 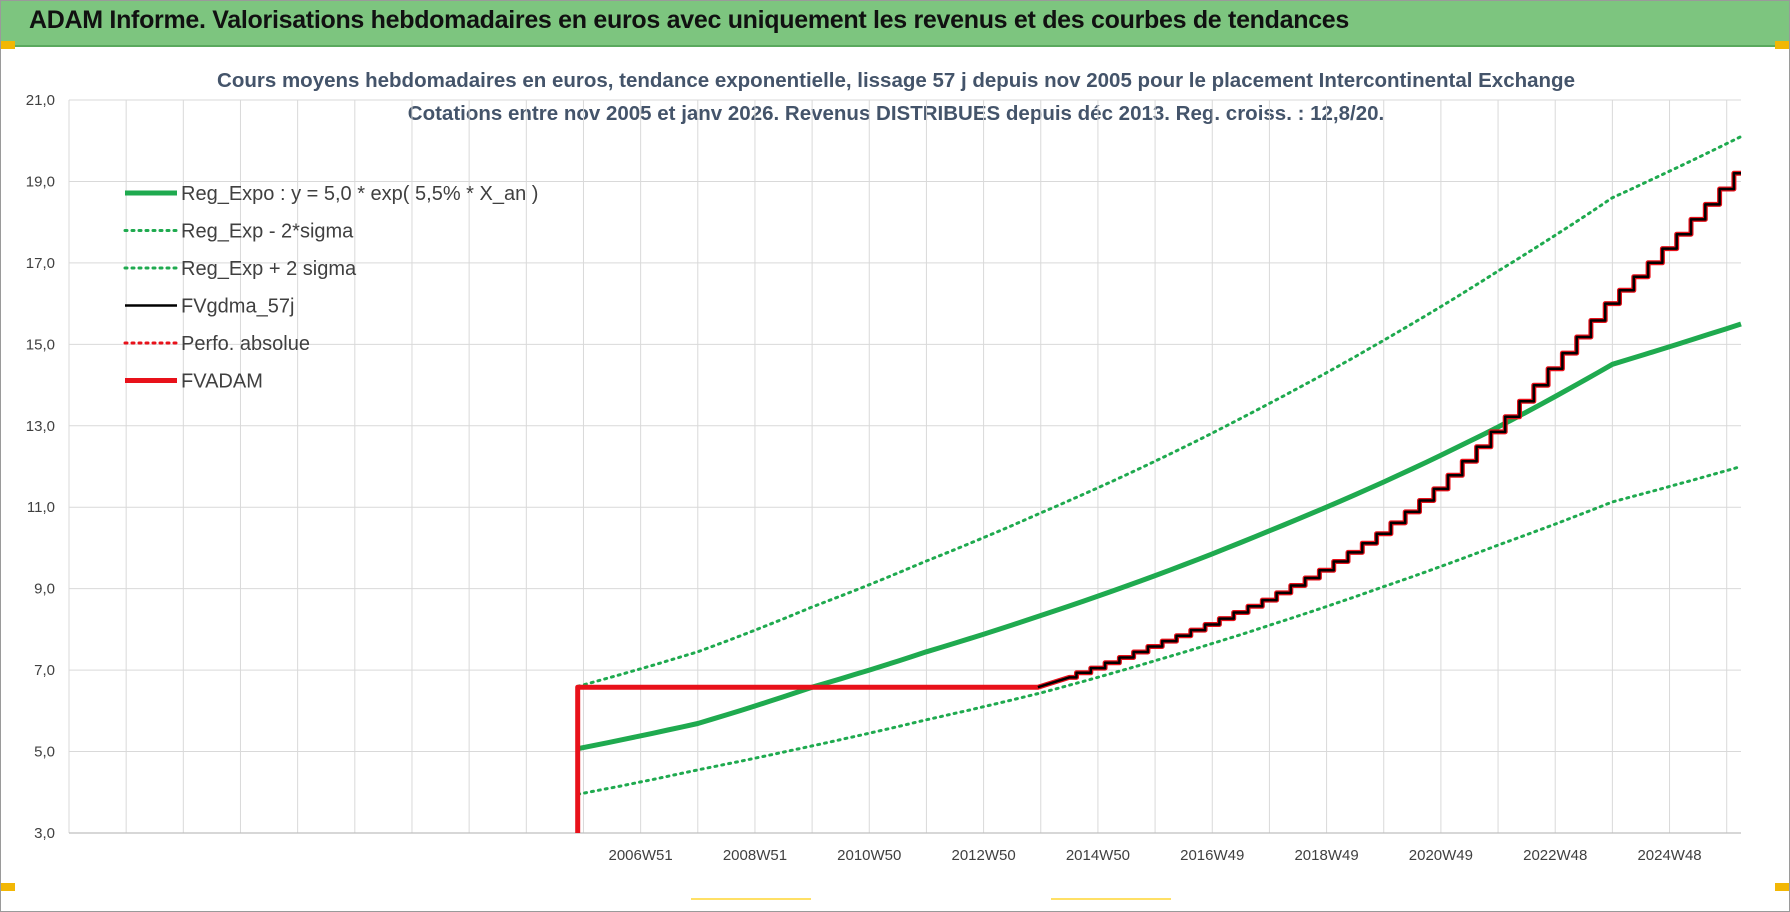 I want to click on y-tick-label: 7,0, so click(x=44, y=670).